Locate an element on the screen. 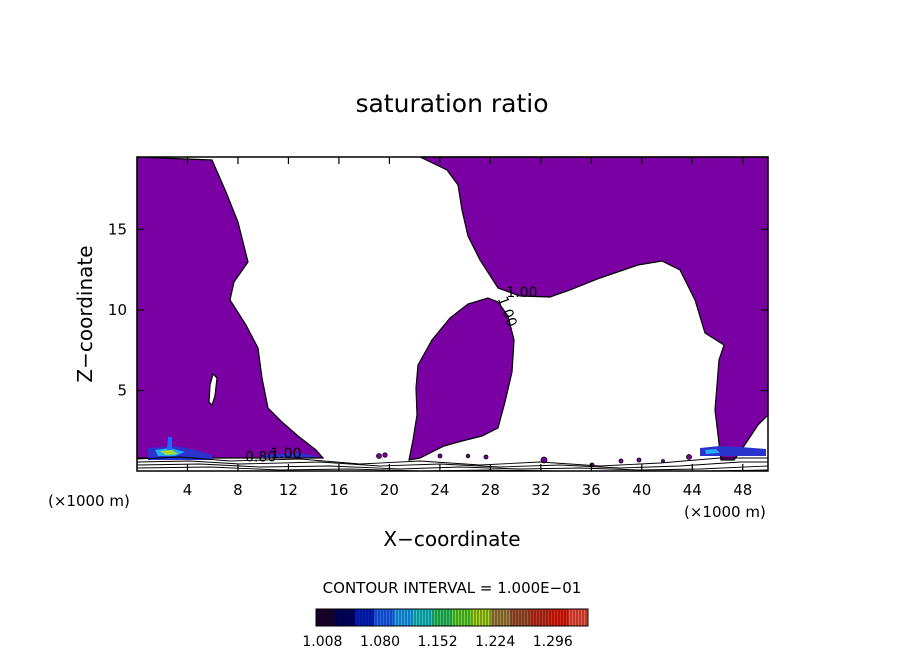 The height and width of the screenshot is (654, 904). y-tick-label: 15 is located at coordinates (117, 229).